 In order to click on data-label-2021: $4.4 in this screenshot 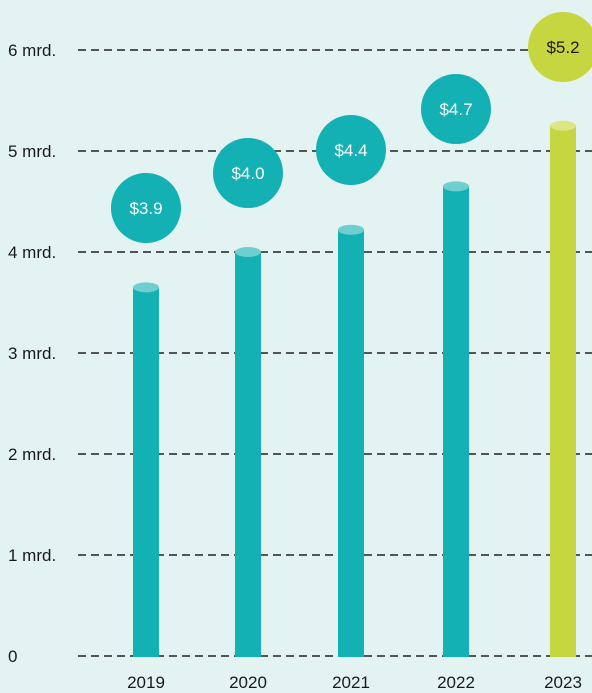, I will do `click(350, 150)`.